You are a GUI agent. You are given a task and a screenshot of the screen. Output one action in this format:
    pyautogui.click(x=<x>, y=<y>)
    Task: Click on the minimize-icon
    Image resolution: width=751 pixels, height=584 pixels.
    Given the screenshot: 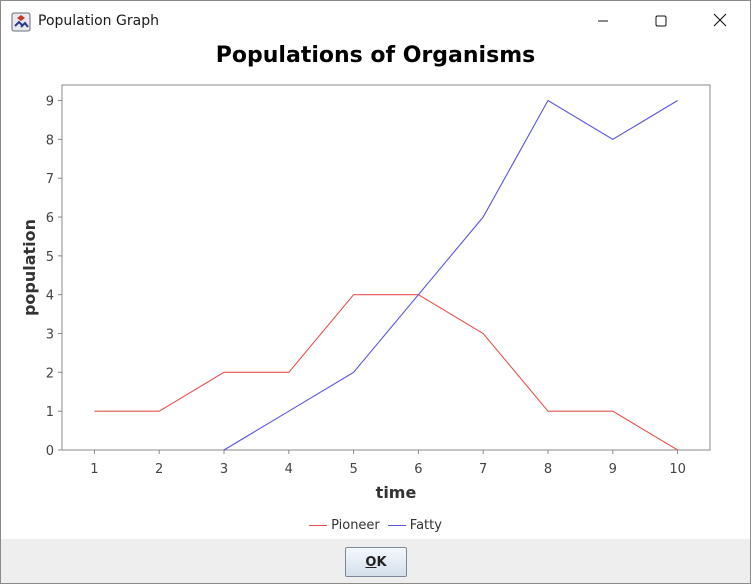 What is the action you would take?
    pyautogui.click(x=603, y=21)
    